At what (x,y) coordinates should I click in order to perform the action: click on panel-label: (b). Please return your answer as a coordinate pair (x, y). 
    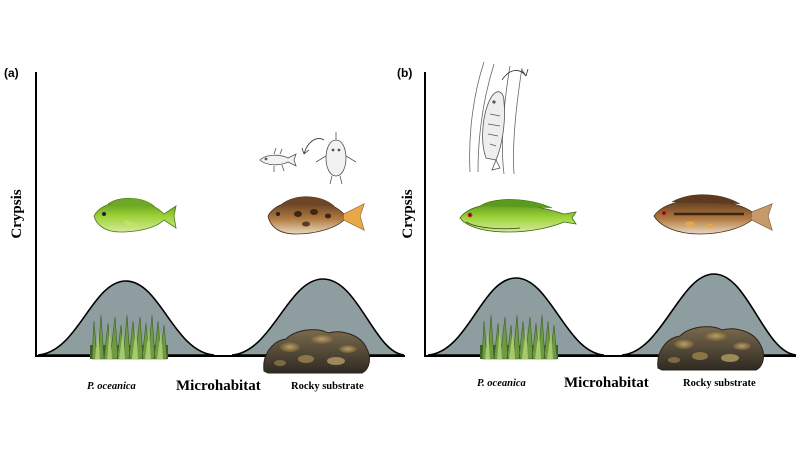
    Looking at the image, I should click on (404, 73).